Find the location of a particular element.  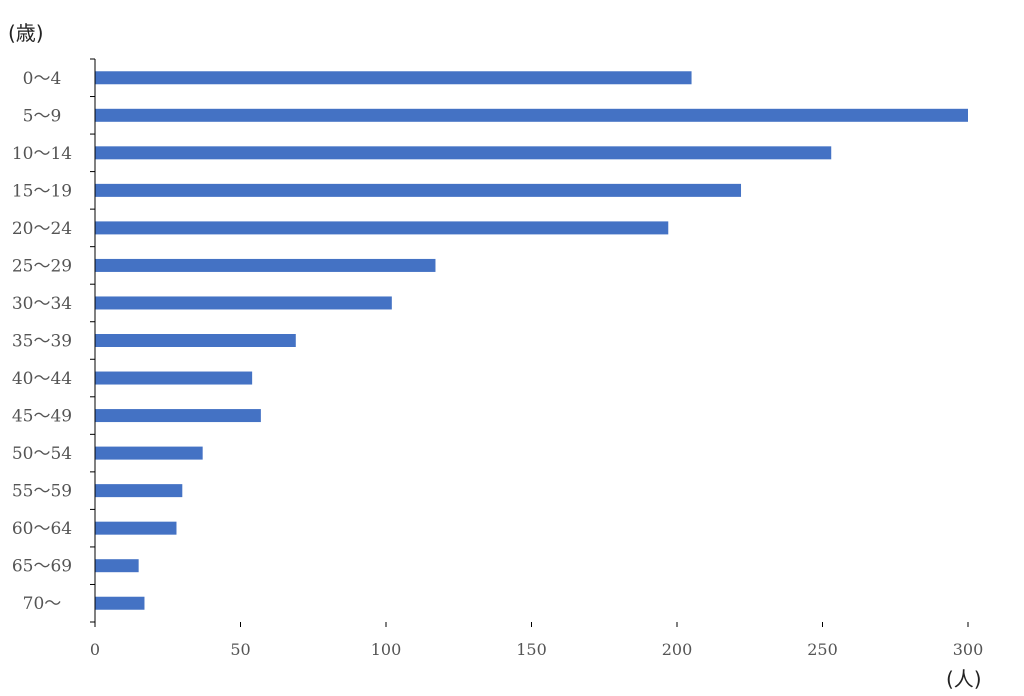

category-label: 30〜34 is located at coordinates (42, 304).